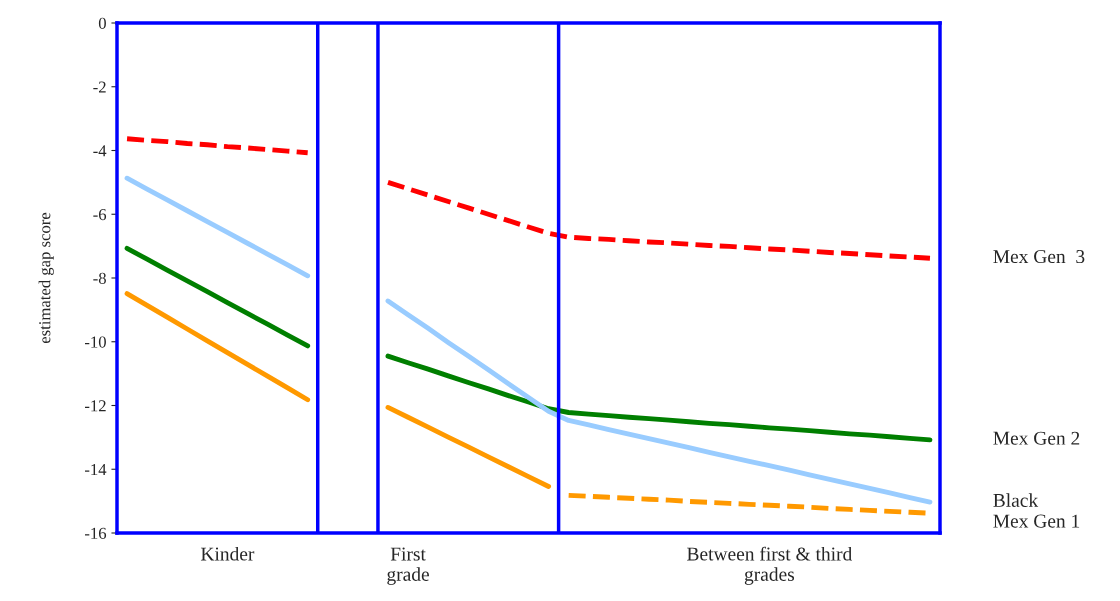  I want to click on y-tick-label: -16, so click(95, 533).